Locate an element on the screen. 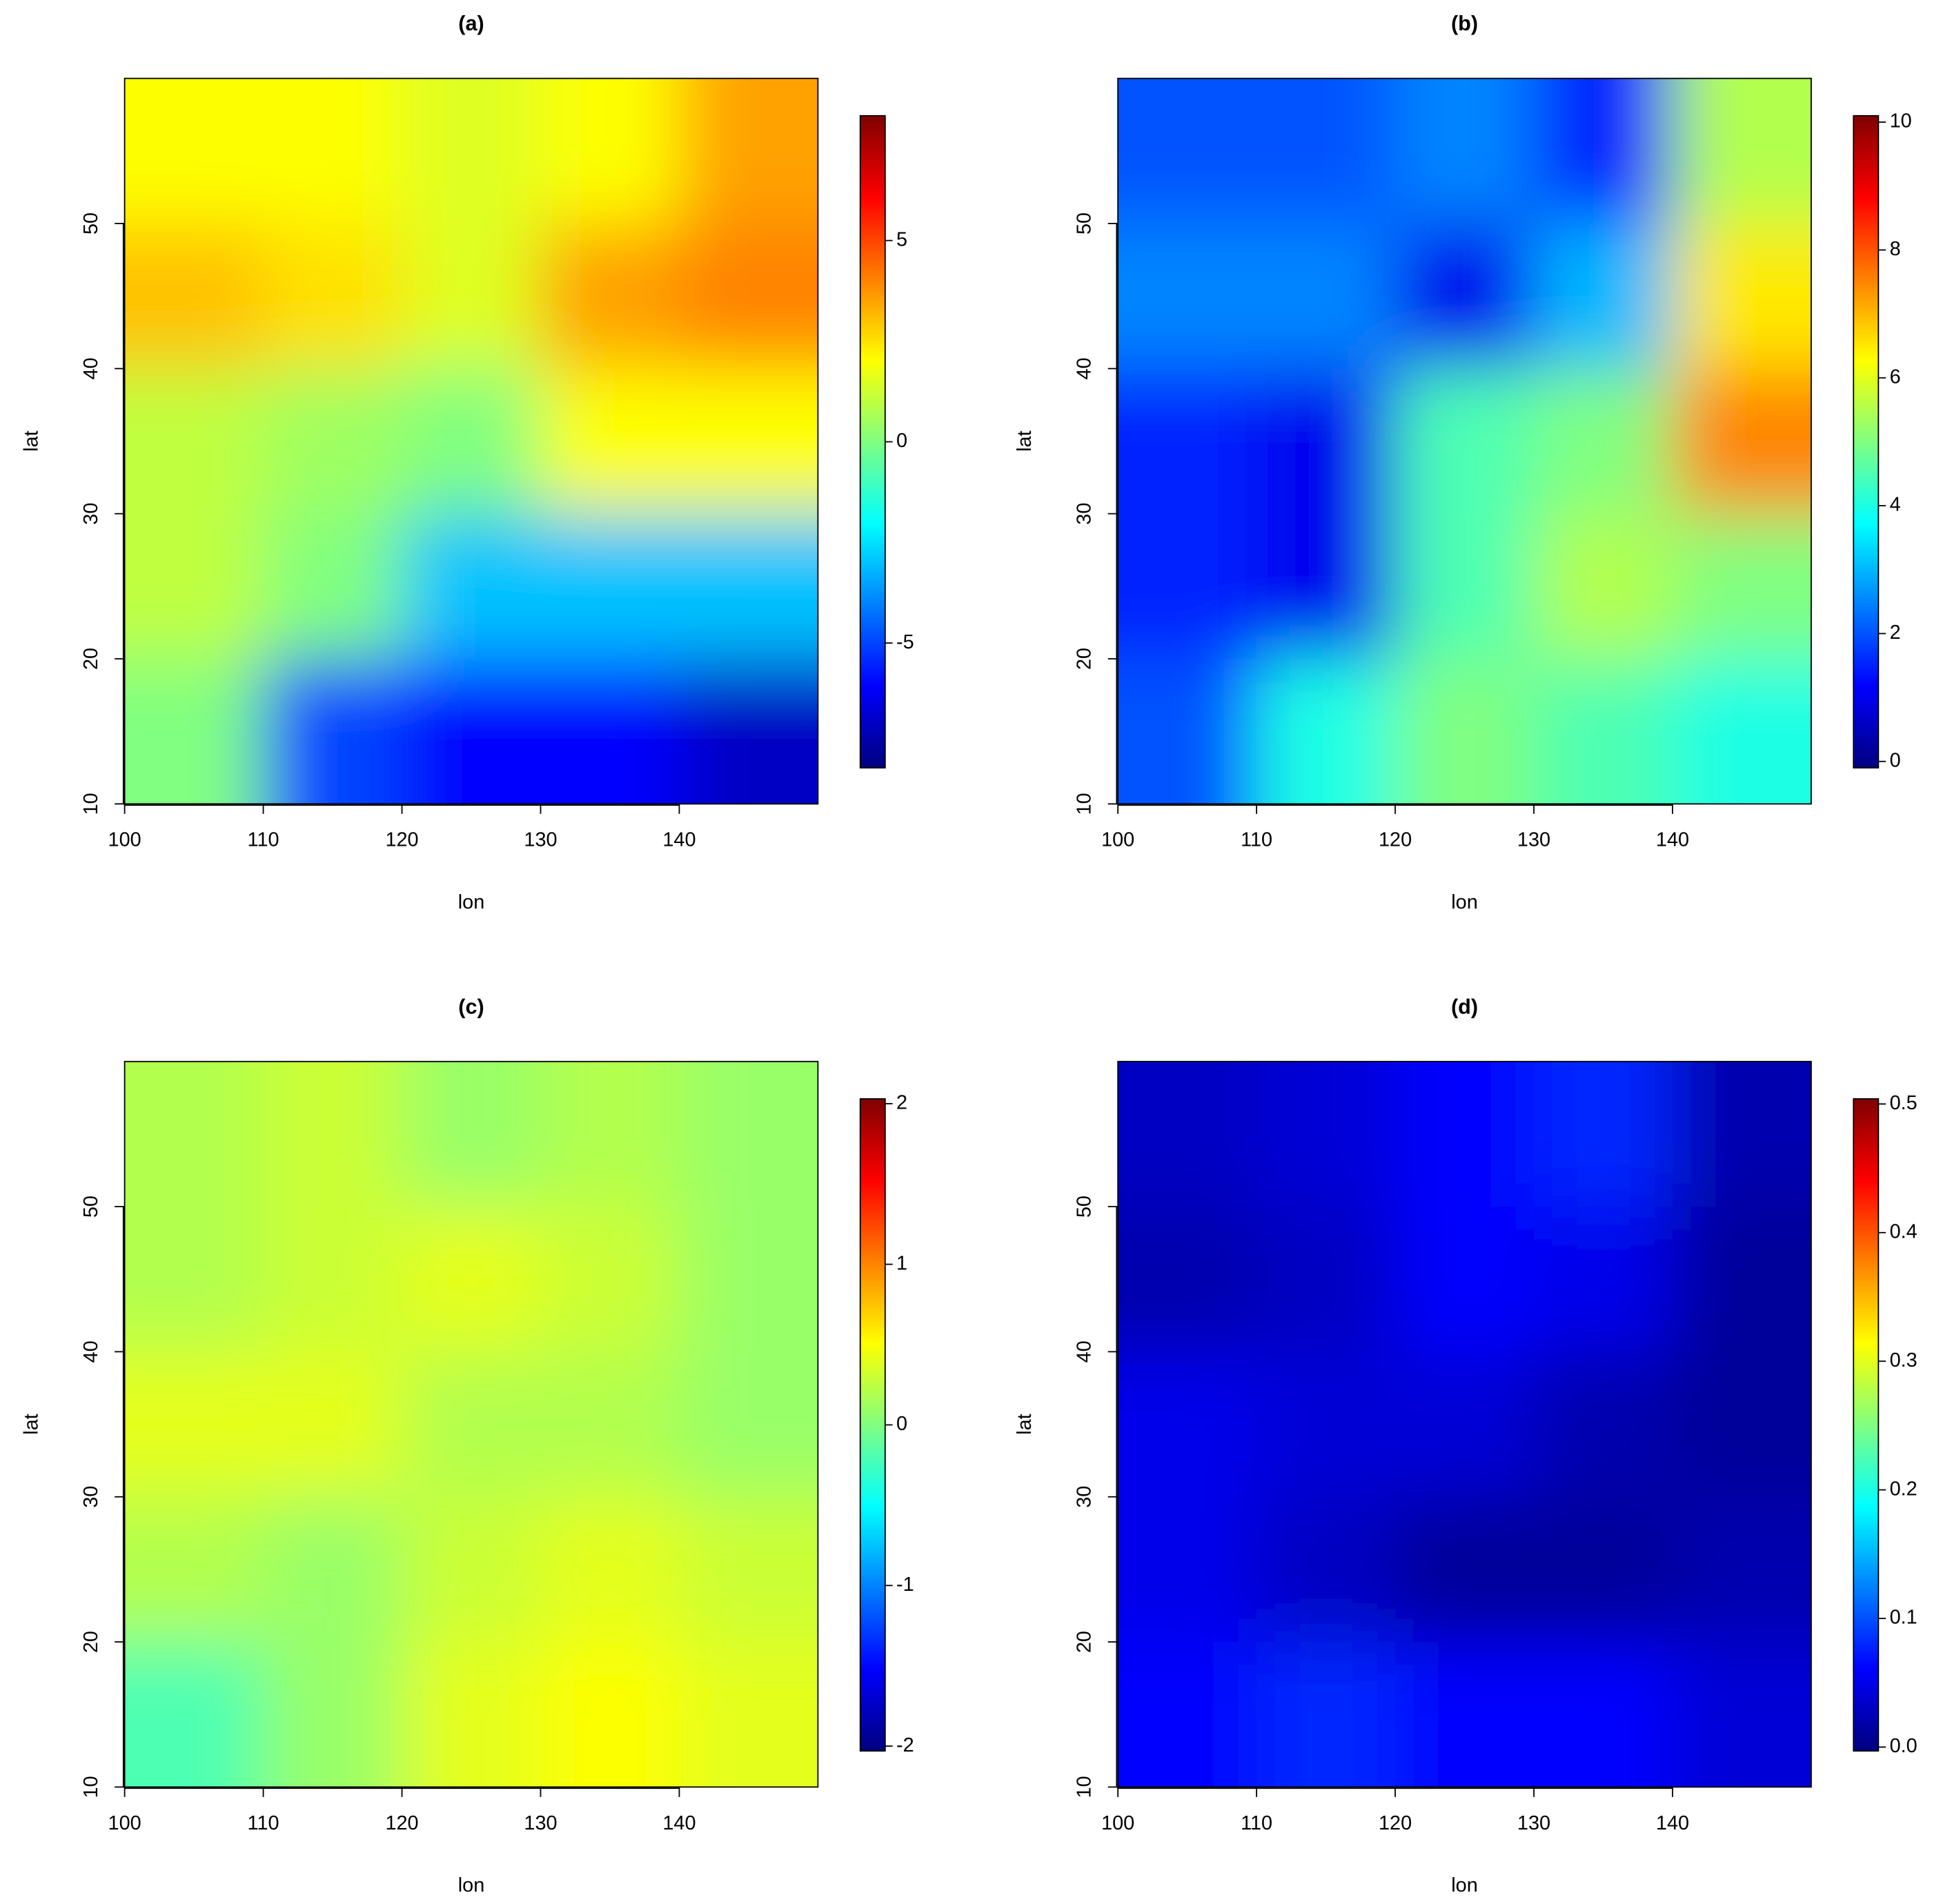 This screenshot has height=1904, width=1952. colorbar-tick-label: 6 is located at coordinates (1895, 377).